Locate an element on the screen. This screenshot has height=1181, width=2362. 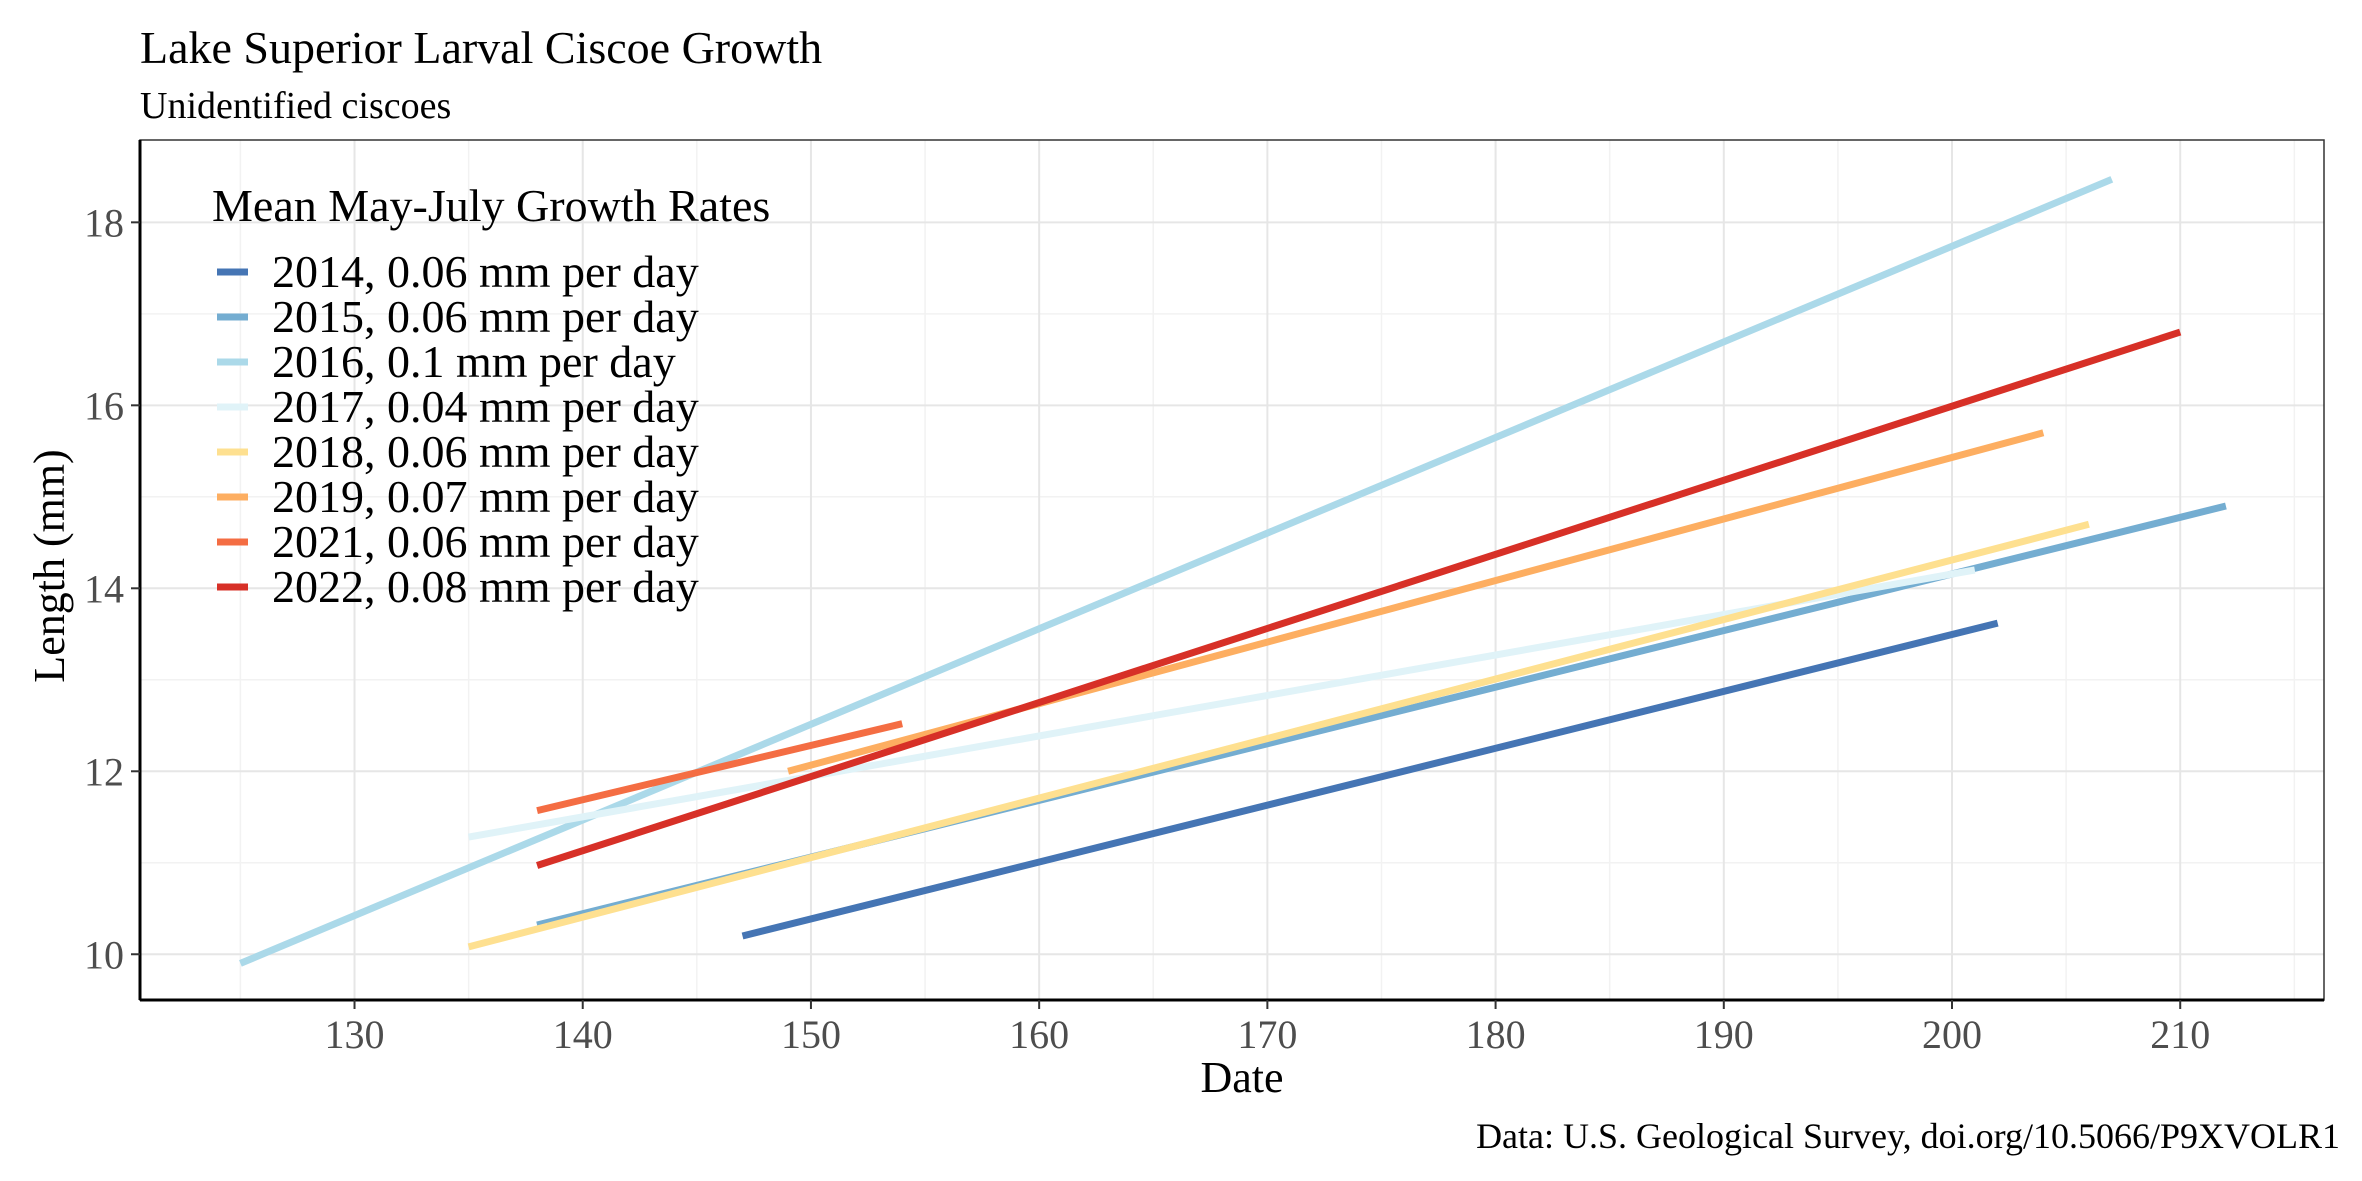
y-axis-ticks: 10 12 14 16 18 is located at coordinates (112, 588).